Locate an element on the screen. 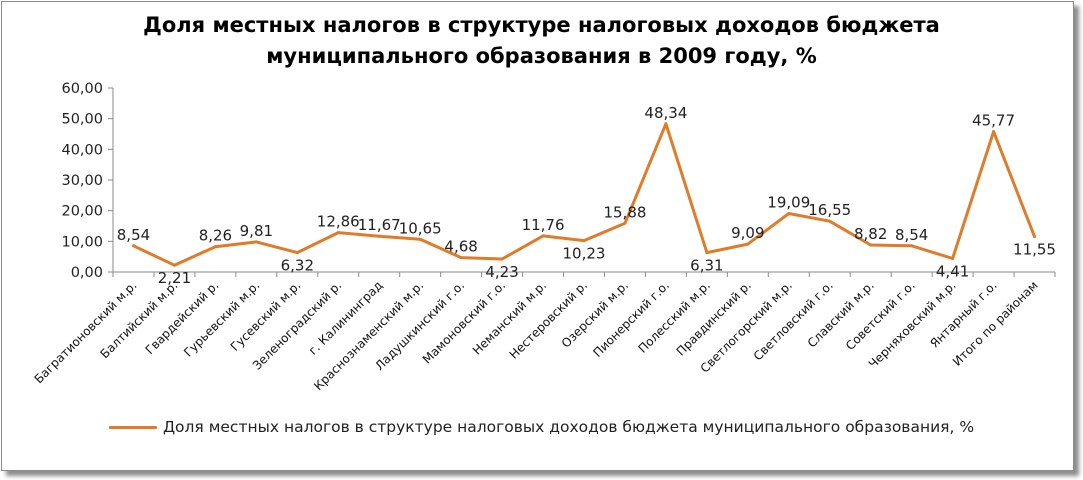 The height and width of the screenshot is (480, 1083). data-label: 9,09 is located at coordinates (747, 233).